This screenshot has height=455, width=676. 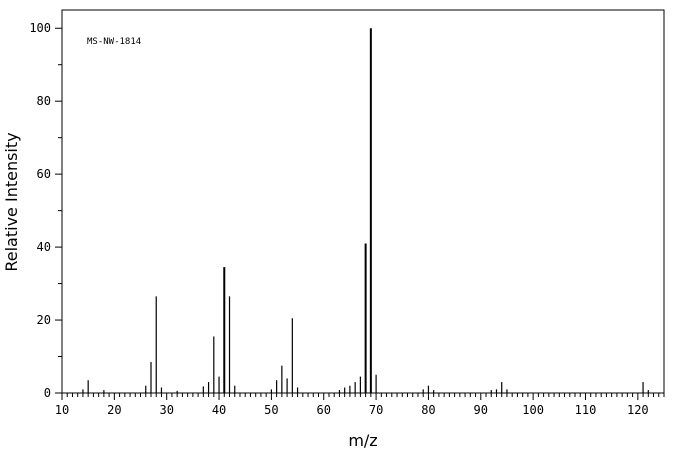 What do you see at coordinates (360, 405) in the screenshot?
I see `x-axis: 10 20 30 40 50 60 70 80 90 100 110 120` at bounding box center [360, 405].